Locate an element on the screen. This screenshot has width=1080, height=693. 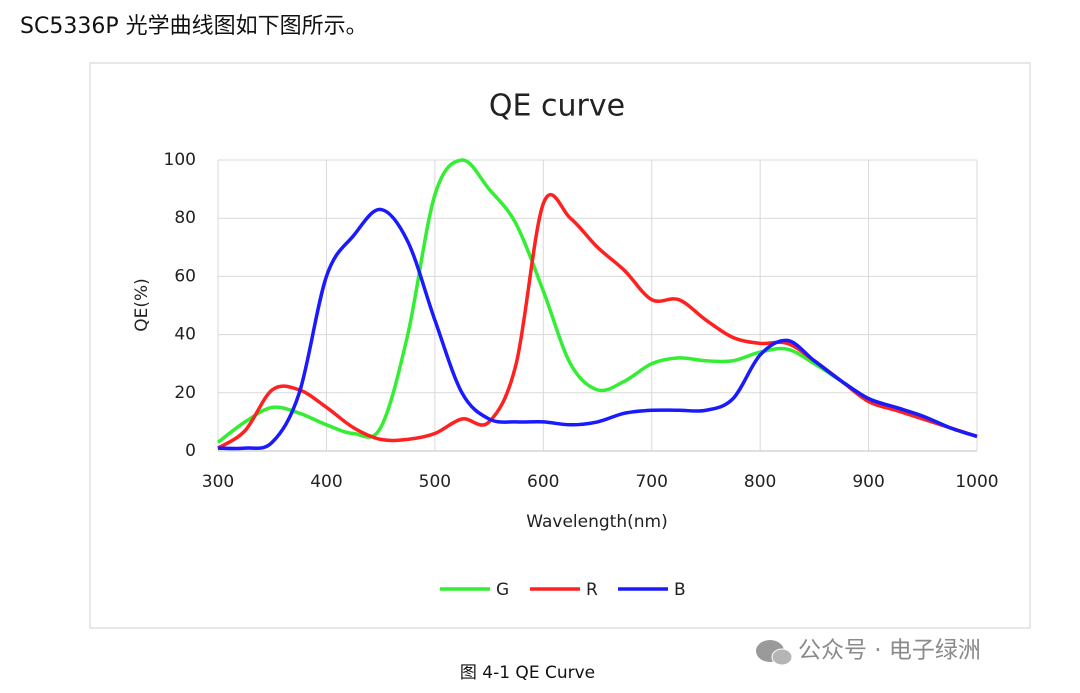
x-axis-label: Wavelength(nm) is located at coordinates (596, 522).